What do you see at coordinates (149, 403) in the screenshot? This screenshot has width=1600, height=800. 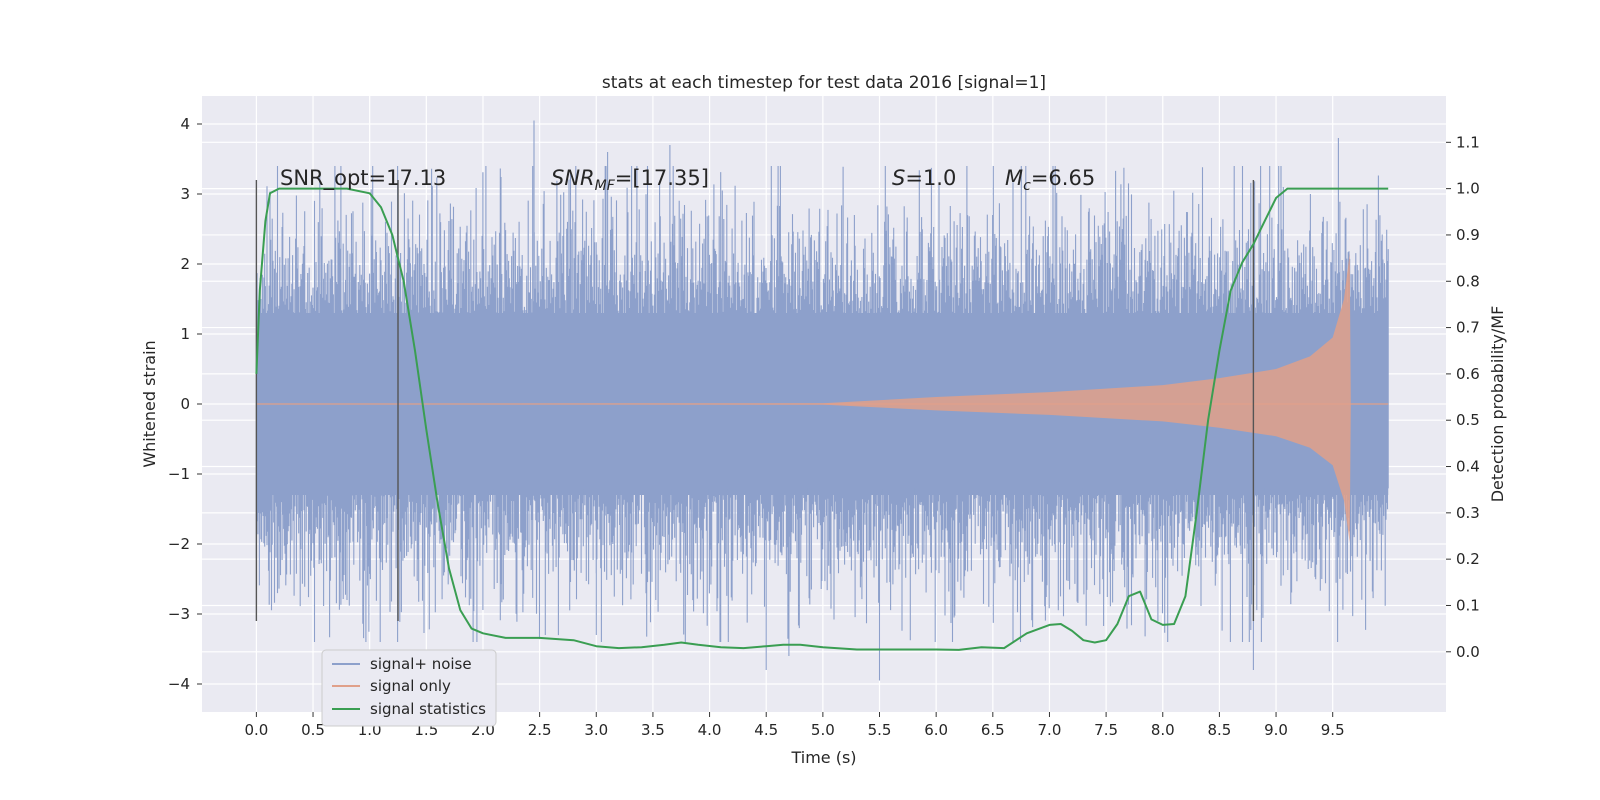 I see `y-axis-label: Whitened strain` at bounding box center [149, 403].